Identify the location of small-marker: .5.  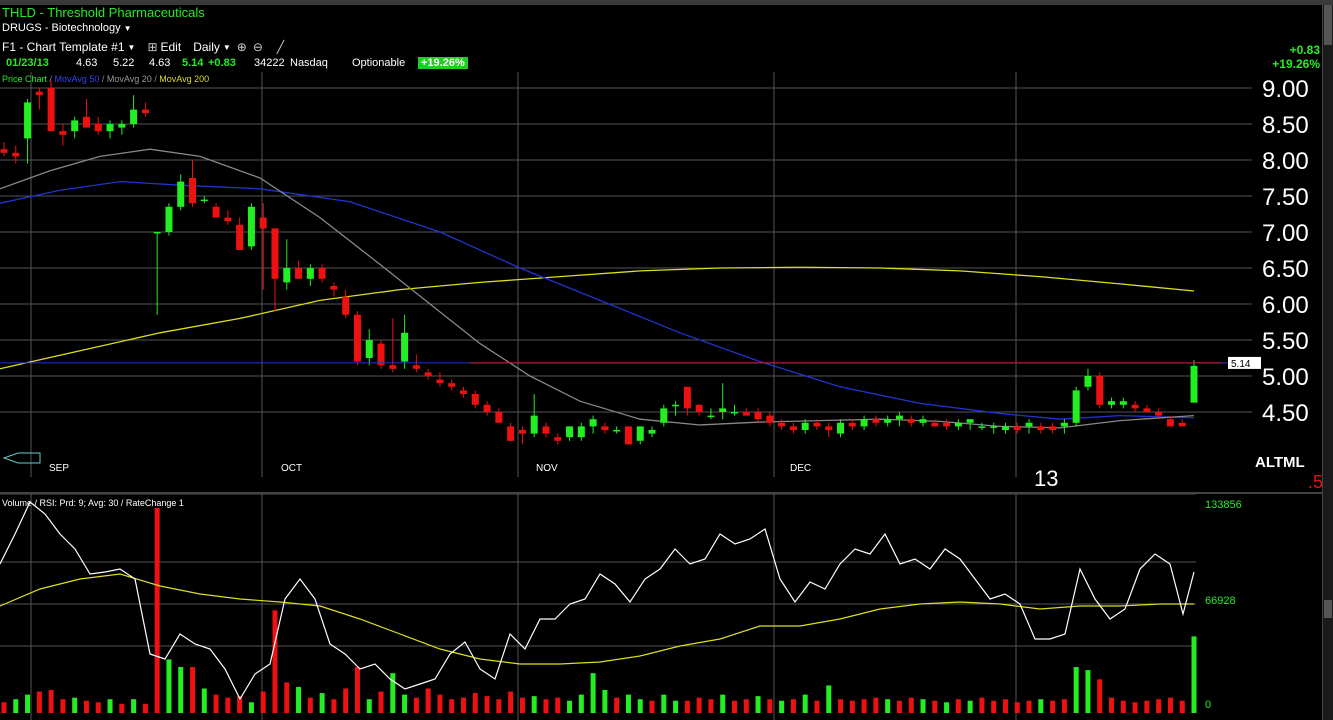
(1315, 482).